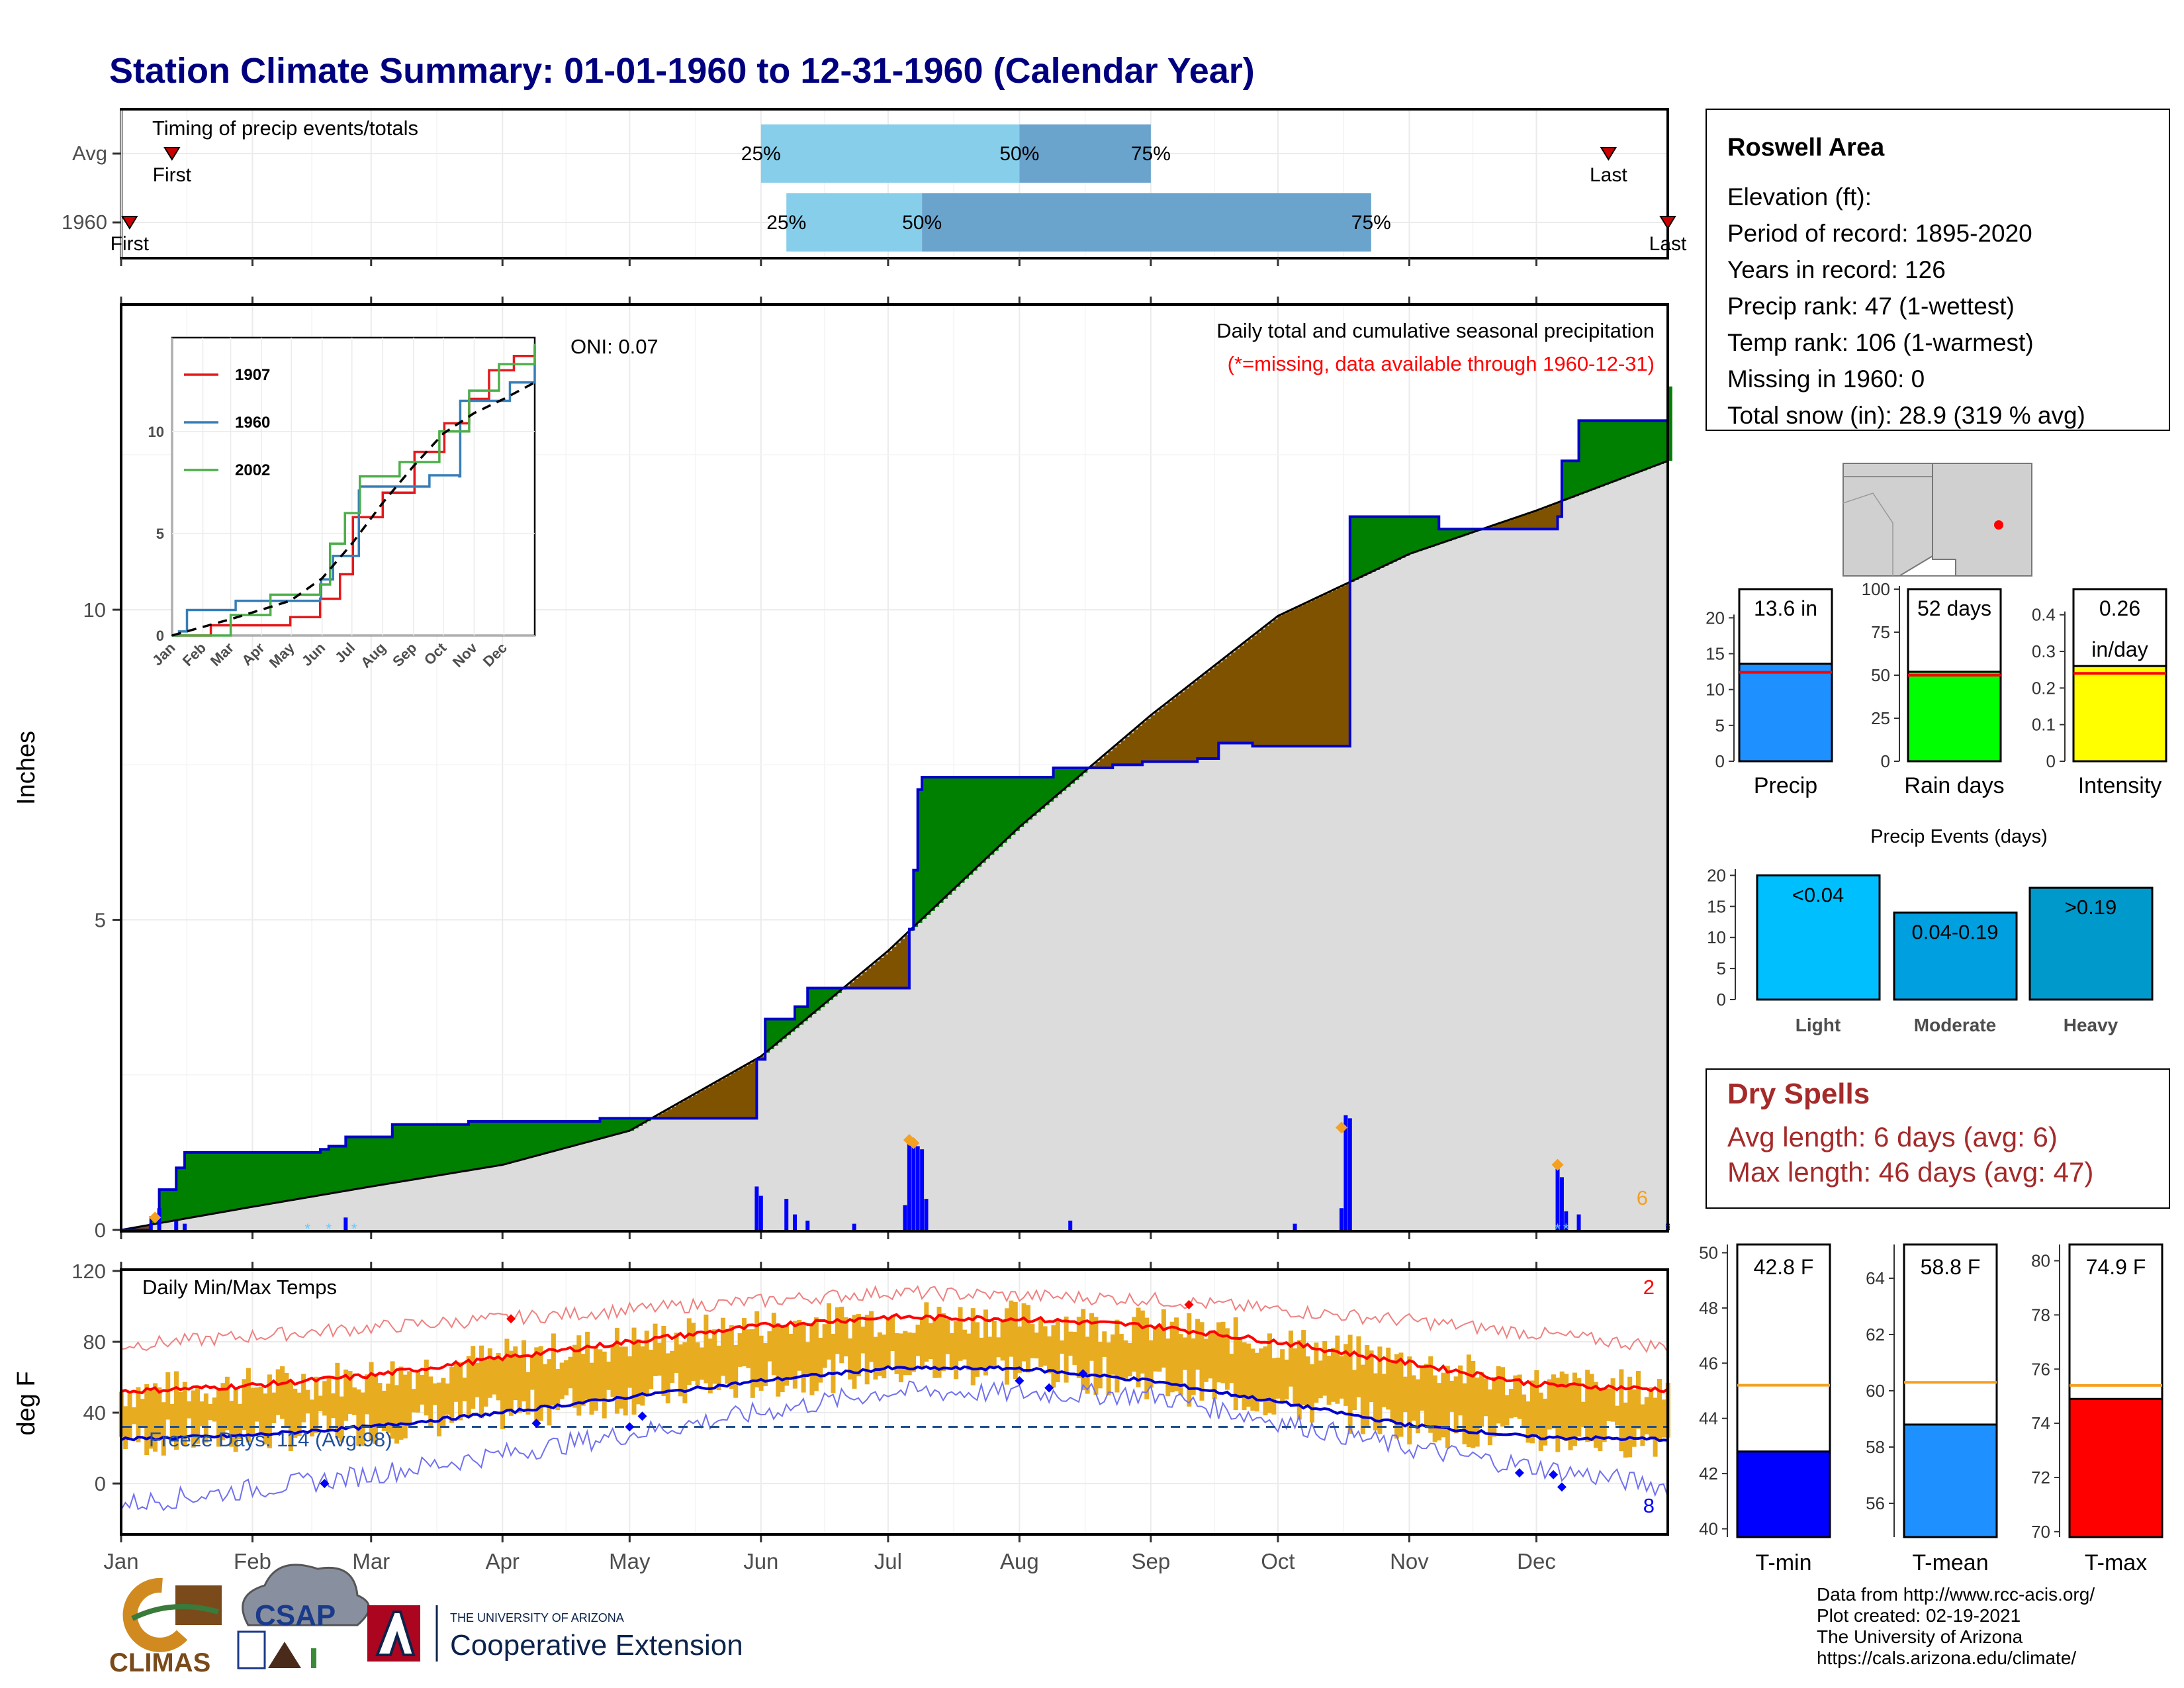  I want to click on month-tick-label: Dec, so click(1536, 1561).